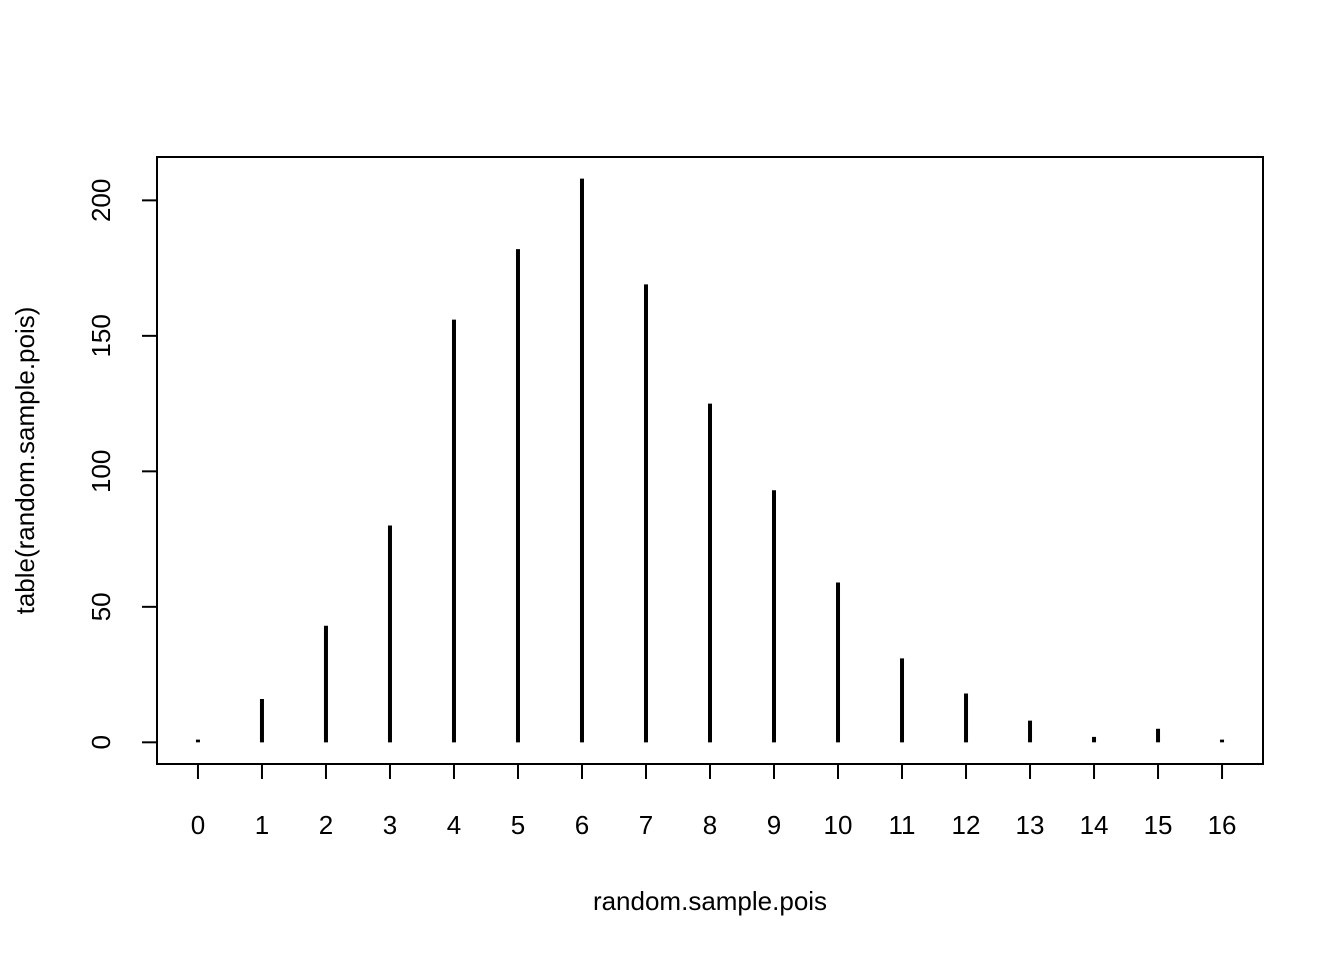 This screenshot has height=960, width=1344. Describe the element at coordinates (198, 825) in the screenshot. I see `x-tick-label-0: 0` at that location.